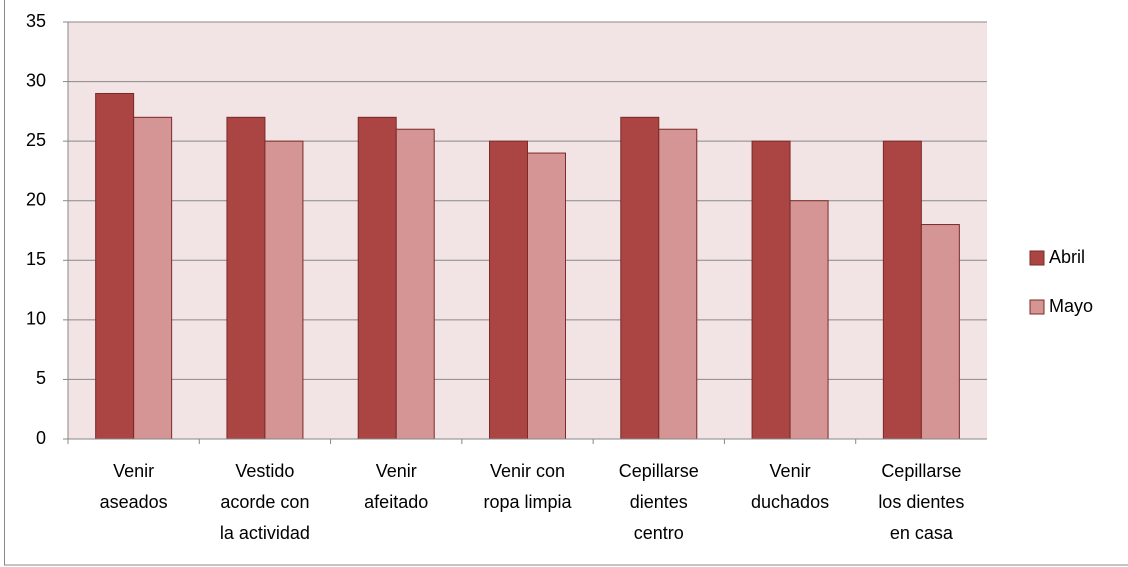 The image size is (1128, 567). What do you see at coordinates (36, 80) in the screenshot?
I see `y-tick-label: 30` at bounding box center [36, 80].